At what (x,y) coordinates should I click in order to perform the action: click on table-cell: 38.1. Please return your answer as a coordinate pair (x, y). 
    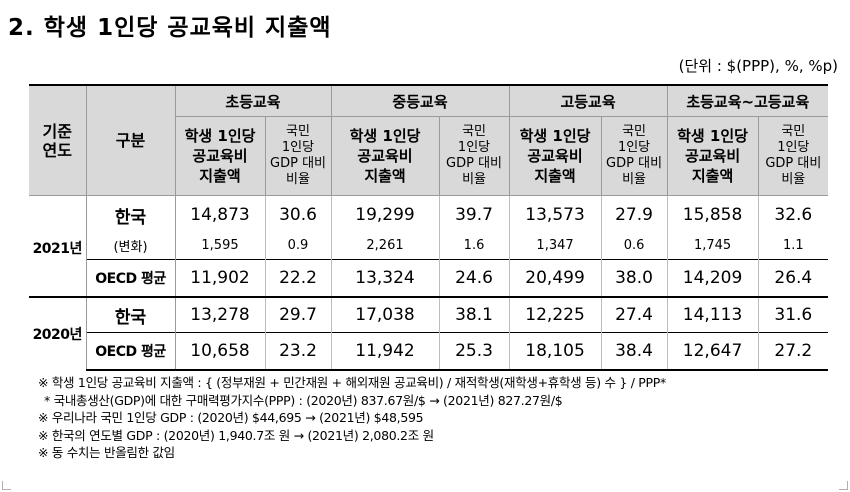
    Looking at the image, I should click on (474, 314).